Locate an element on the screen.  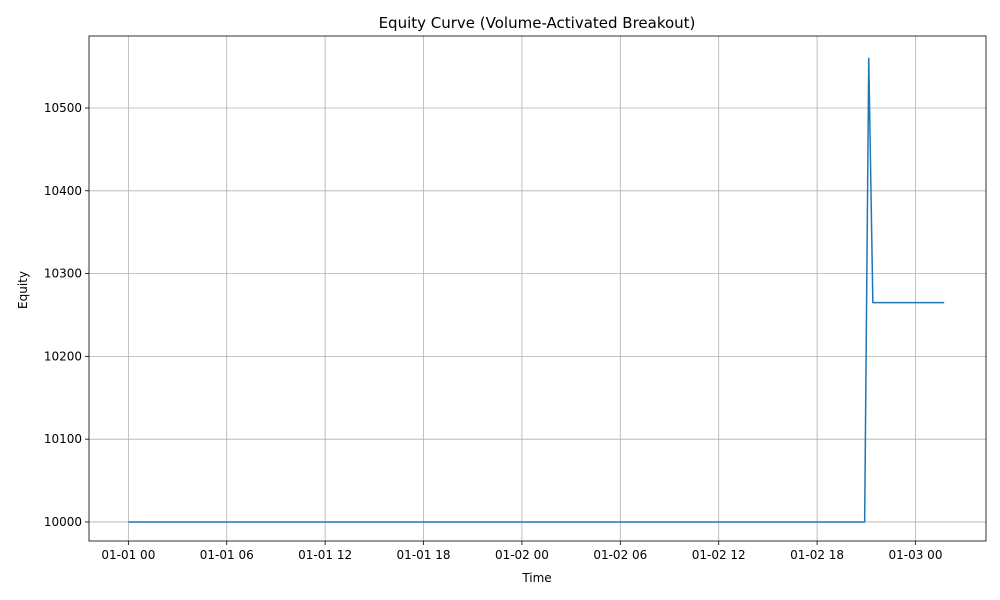
chart-title: Equity Curve (Volume-Activated Breakout) is located at coordinates (537, 23).